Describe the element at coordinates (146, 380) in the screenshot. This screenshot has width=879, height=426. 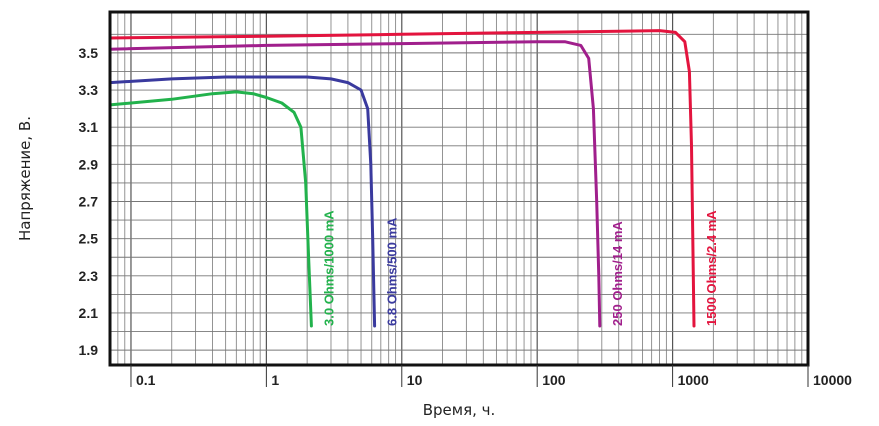
I see `x-tick-label: 0.1` at that location.